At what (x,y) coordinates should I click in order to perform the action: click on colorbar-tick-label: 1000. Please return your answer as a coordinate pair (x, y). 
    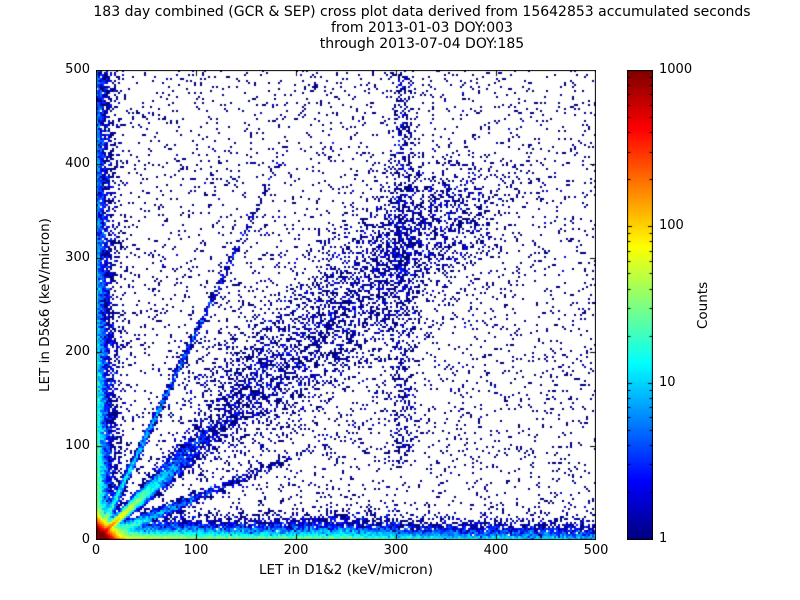
    Looking at the image, I should click on (676, 69).